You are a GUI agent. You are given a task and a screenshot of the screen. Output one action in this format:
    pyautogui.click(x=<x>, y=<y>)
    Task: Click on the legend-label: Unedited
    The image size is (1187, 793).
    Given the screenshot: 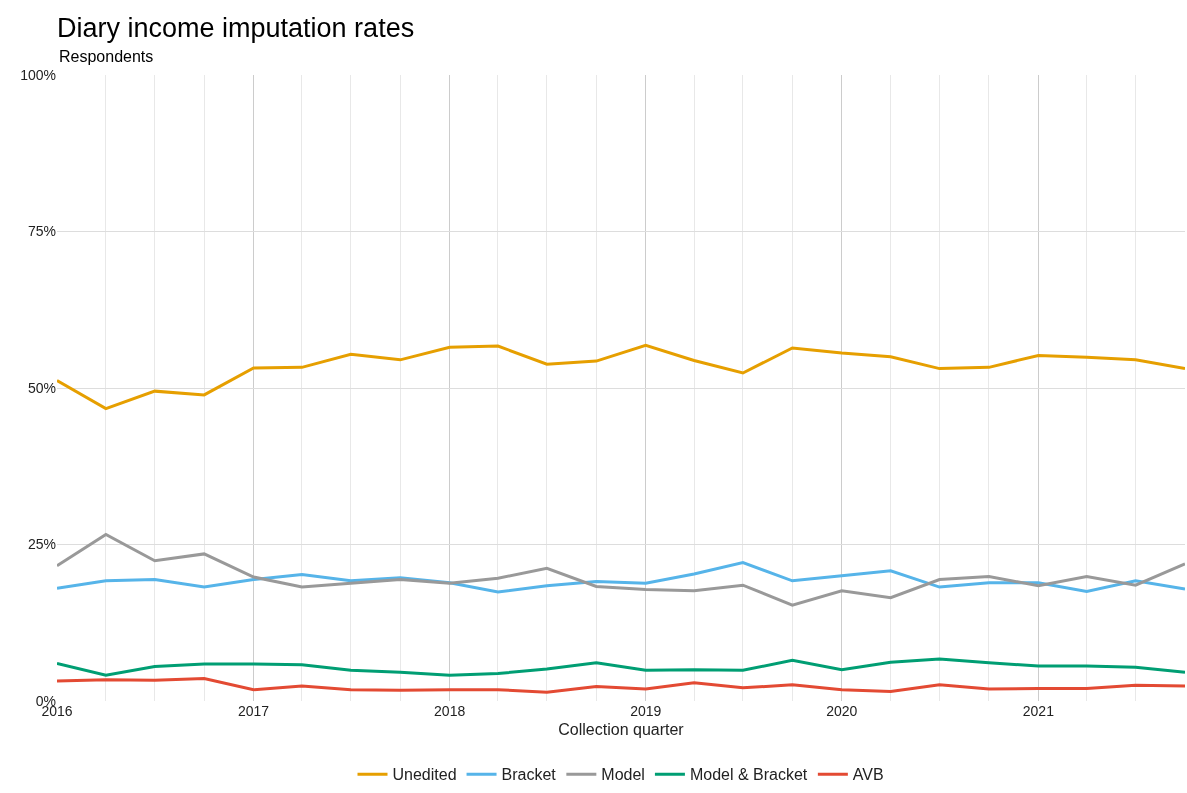 What is the action you would take?
    pyautogui.click(x=424, y=775)
    